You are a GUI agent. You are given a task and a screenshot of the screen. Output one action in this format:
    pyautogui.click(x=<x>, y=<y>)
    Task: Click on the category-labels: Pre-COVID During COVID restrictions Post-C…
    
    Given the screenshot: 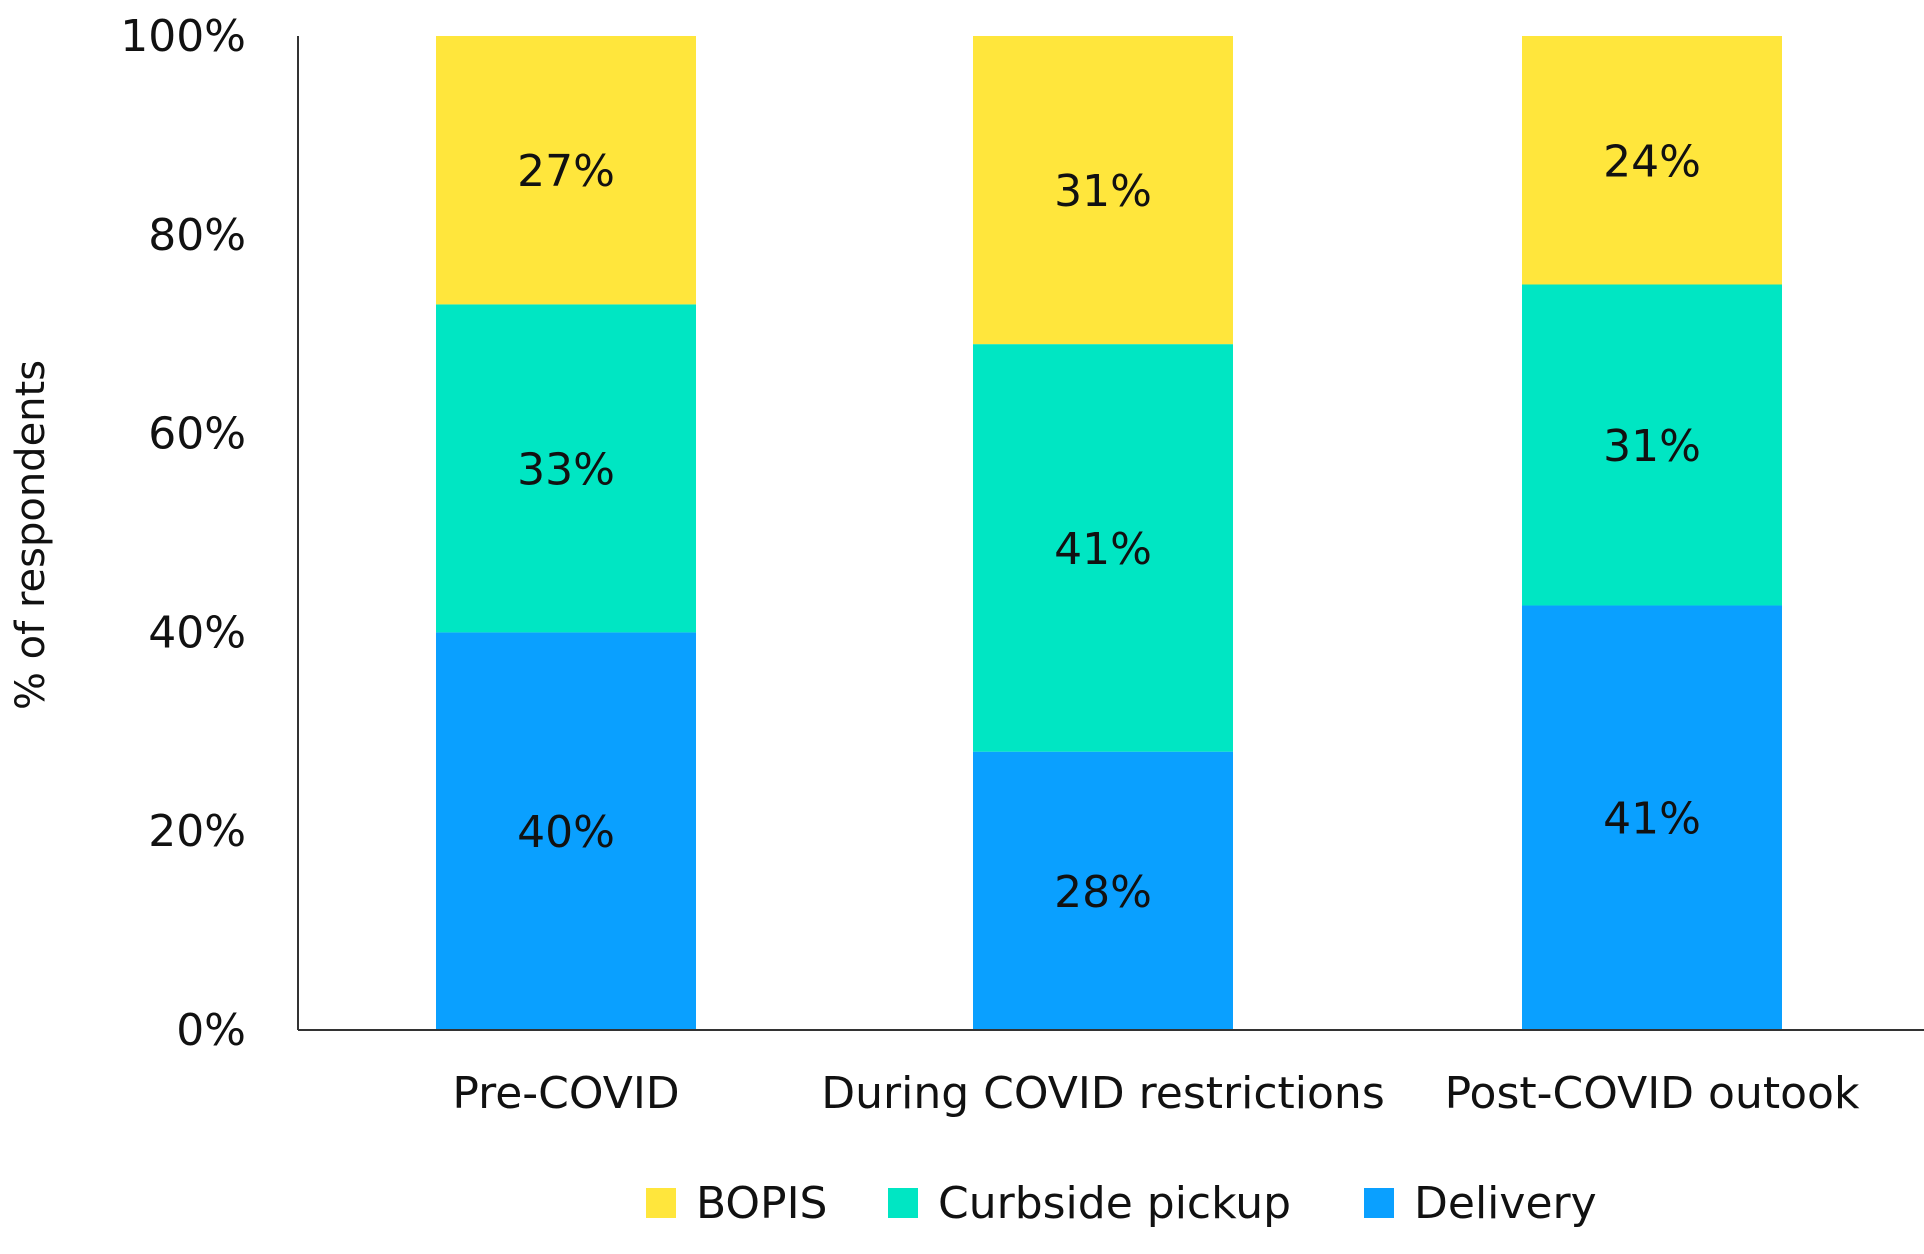 What is the action you would take?
    pyautogui.click(x=1156, y=1093)
    